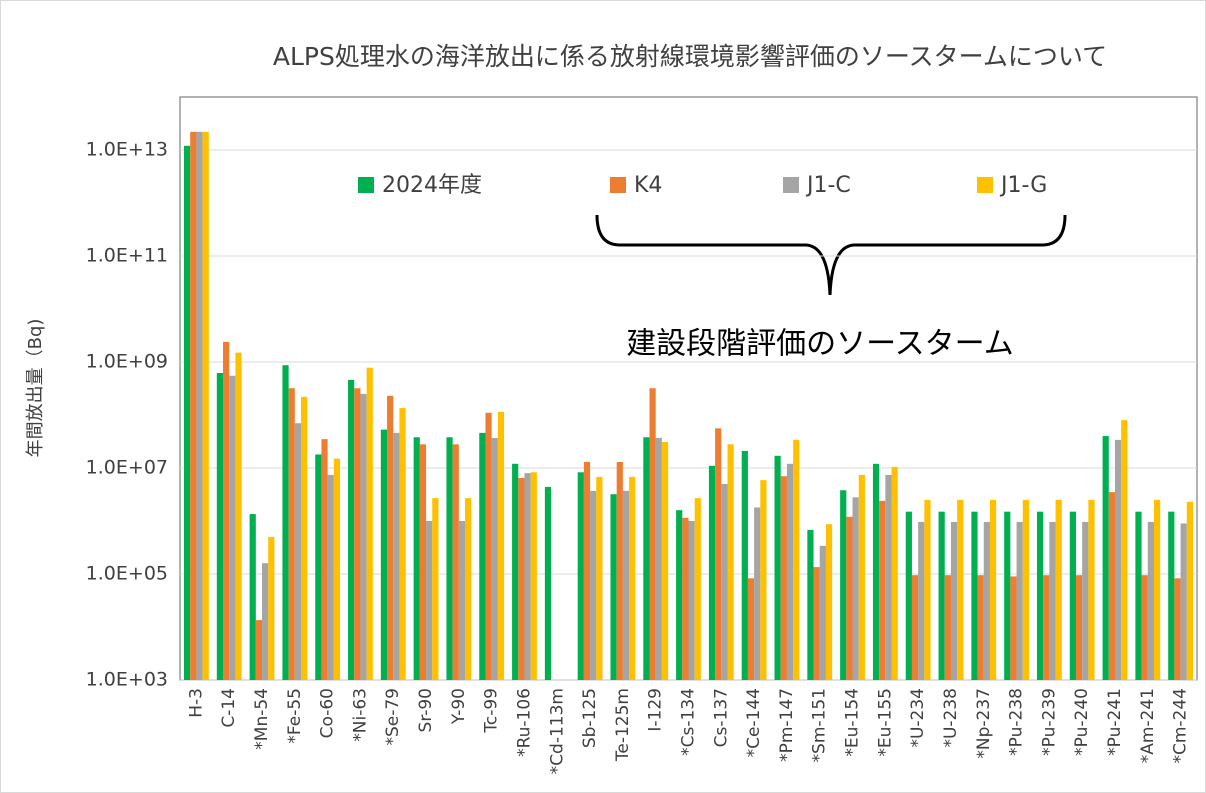  I want to click on brace, so click(831, 255).